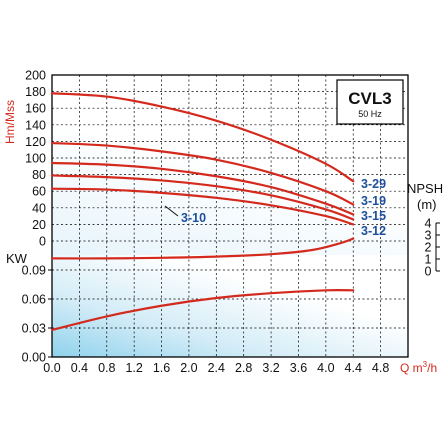 This screenshot has height=448, width=448. Describe the element at coordinates (411, 368) in the screenshot. I see `x-axis-label-main: Q m` at that location.